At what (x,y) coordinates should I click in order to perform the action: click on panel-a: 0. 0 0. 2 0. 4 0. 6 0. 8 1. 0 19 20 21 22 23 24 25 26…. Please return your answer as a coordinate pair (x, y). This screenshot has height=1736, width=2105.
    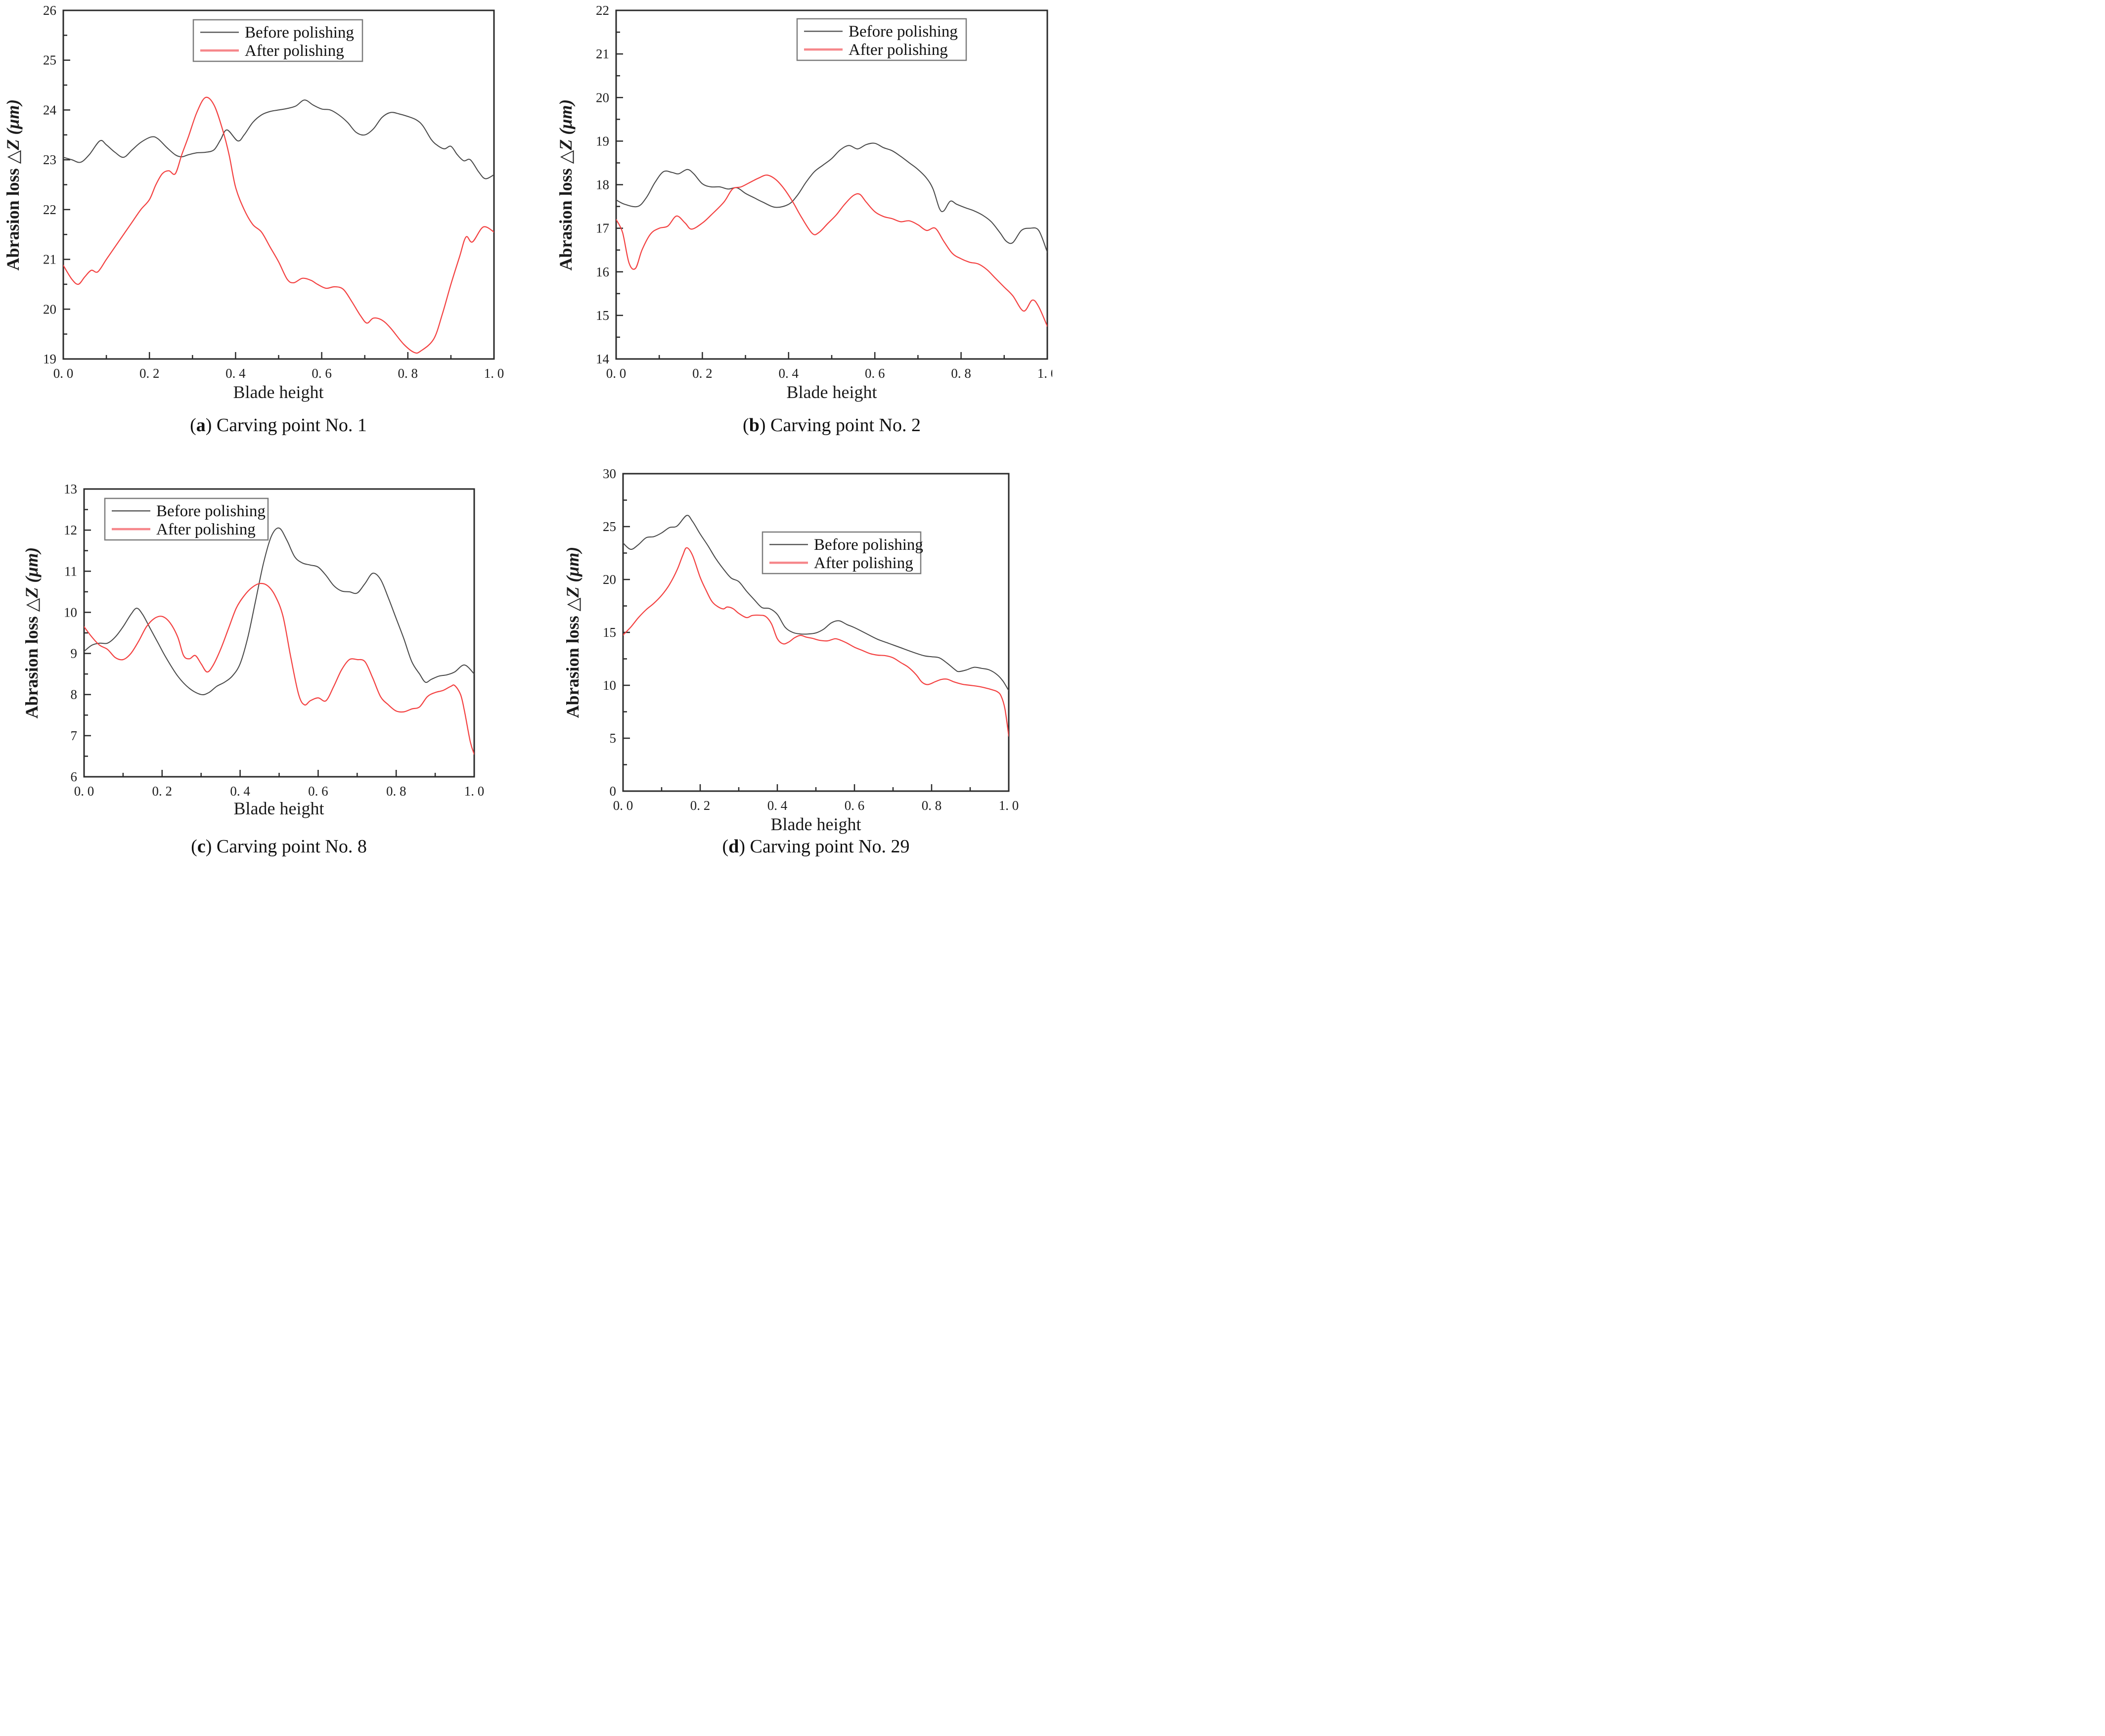
    Looking at the image, I should click on (263, 218).